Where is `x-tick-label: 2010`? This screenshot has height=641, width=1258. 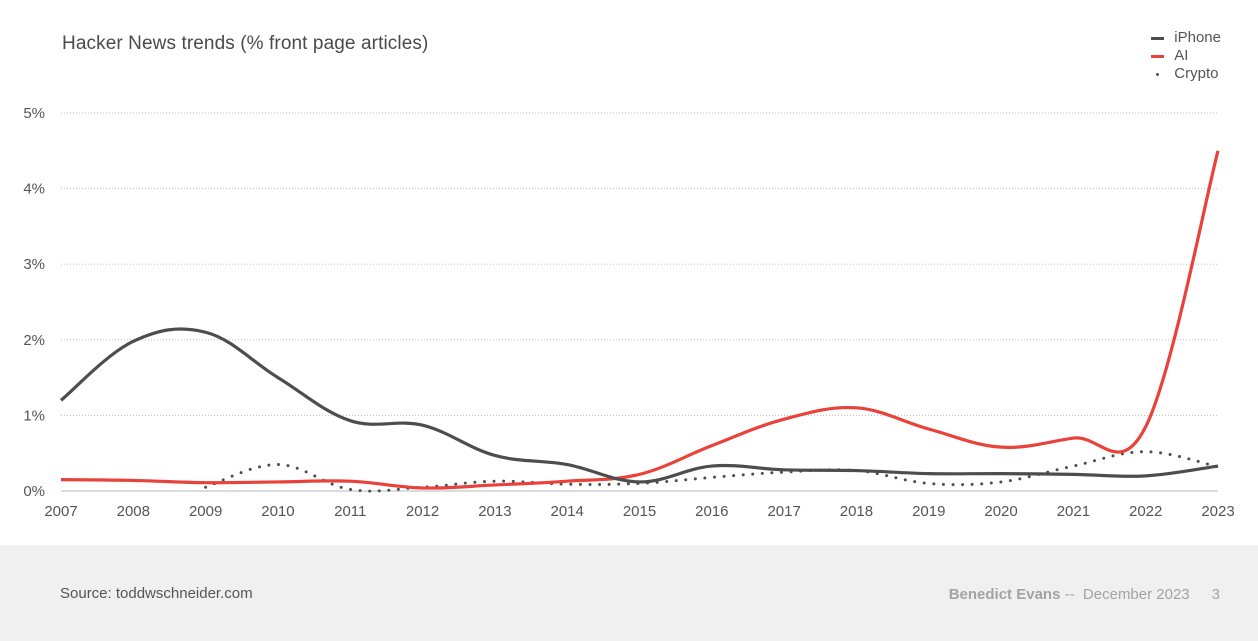
x-tick-label: 2010 is located at coordinates (277, 511).